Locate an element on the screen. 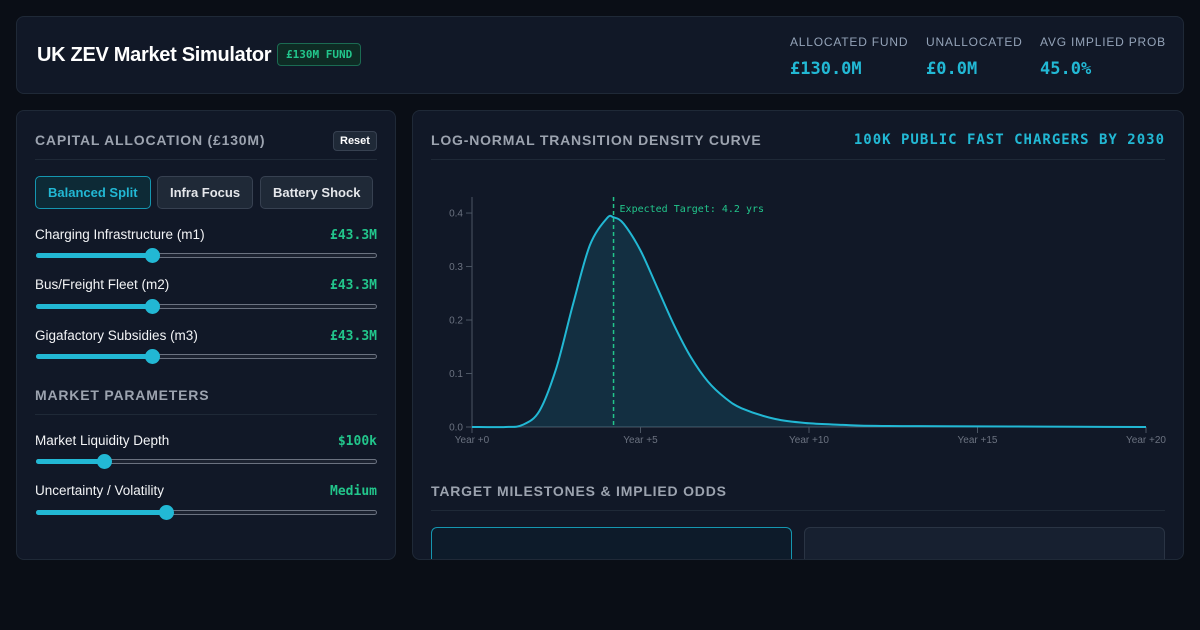 The width and height of the screenshot is (1200, 630). charging-infrastructure-label: Charging Infrastructure (m1) is located at coordinates (120, 234).